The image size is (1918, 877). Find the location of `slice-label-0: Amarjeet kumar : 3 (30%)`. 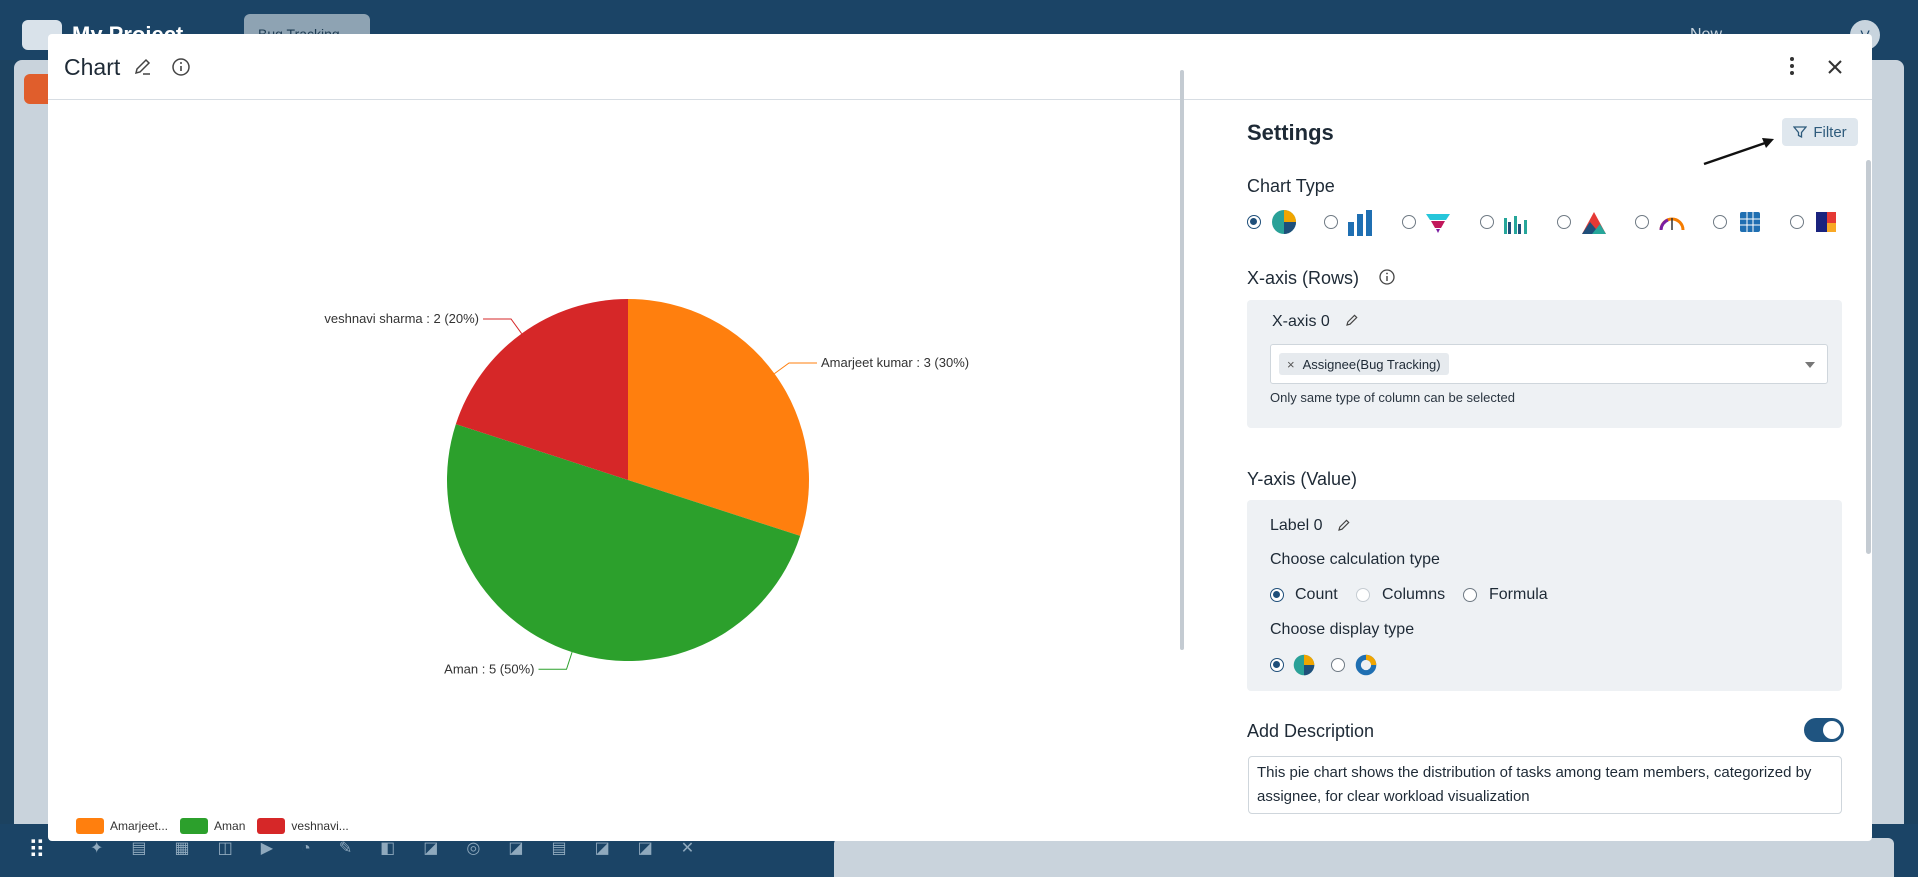

slice-label-0: Amarjeet kumar : 3 (30%) is located at coordinates (895, 362).